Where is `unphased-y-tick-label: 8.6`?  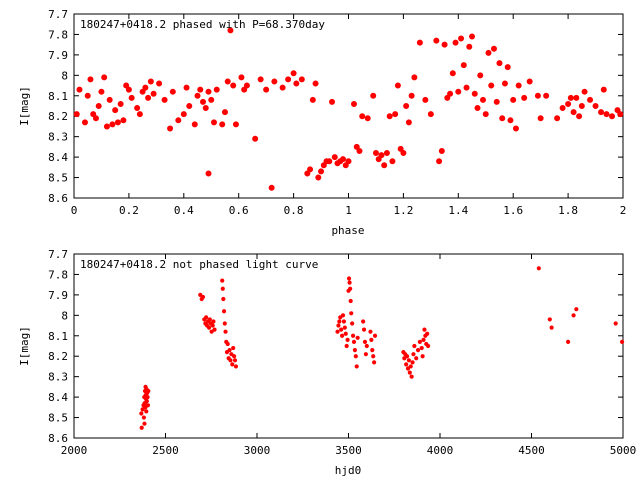
unphased-y-tick-label: 8.6 is located at coordinates (58, 438).